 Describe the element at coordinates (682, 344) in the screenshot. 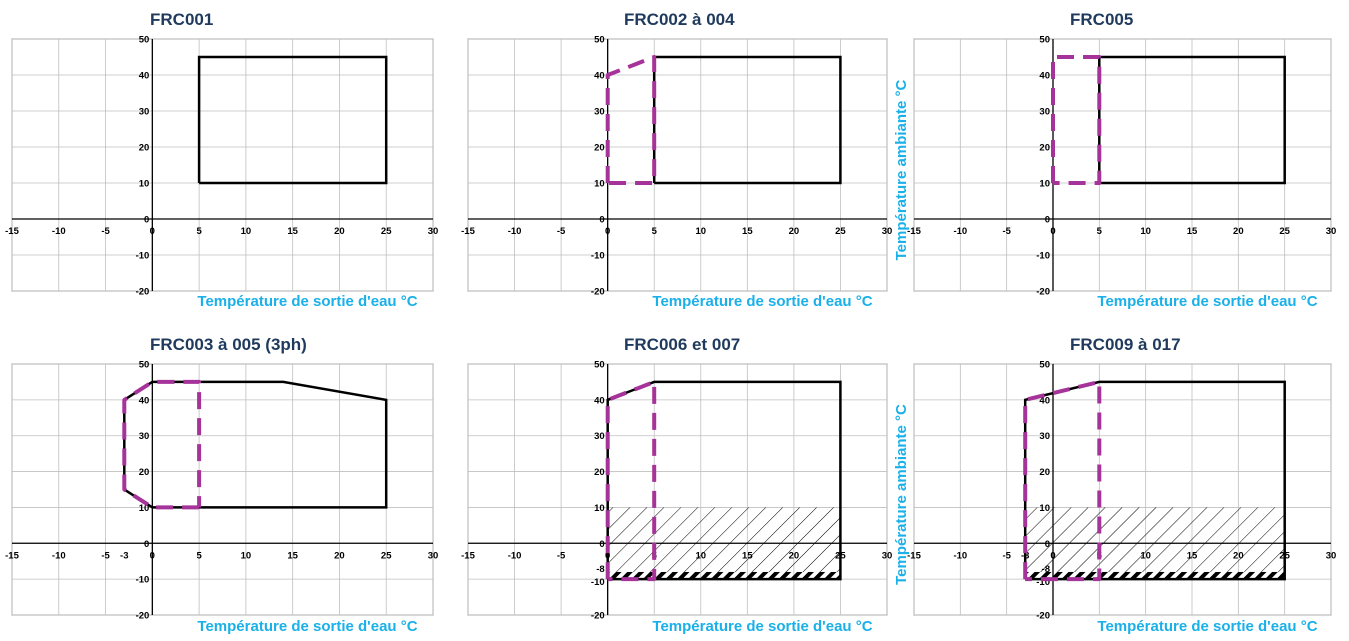

I see `chart-title: FRC006 et 007` at that location.